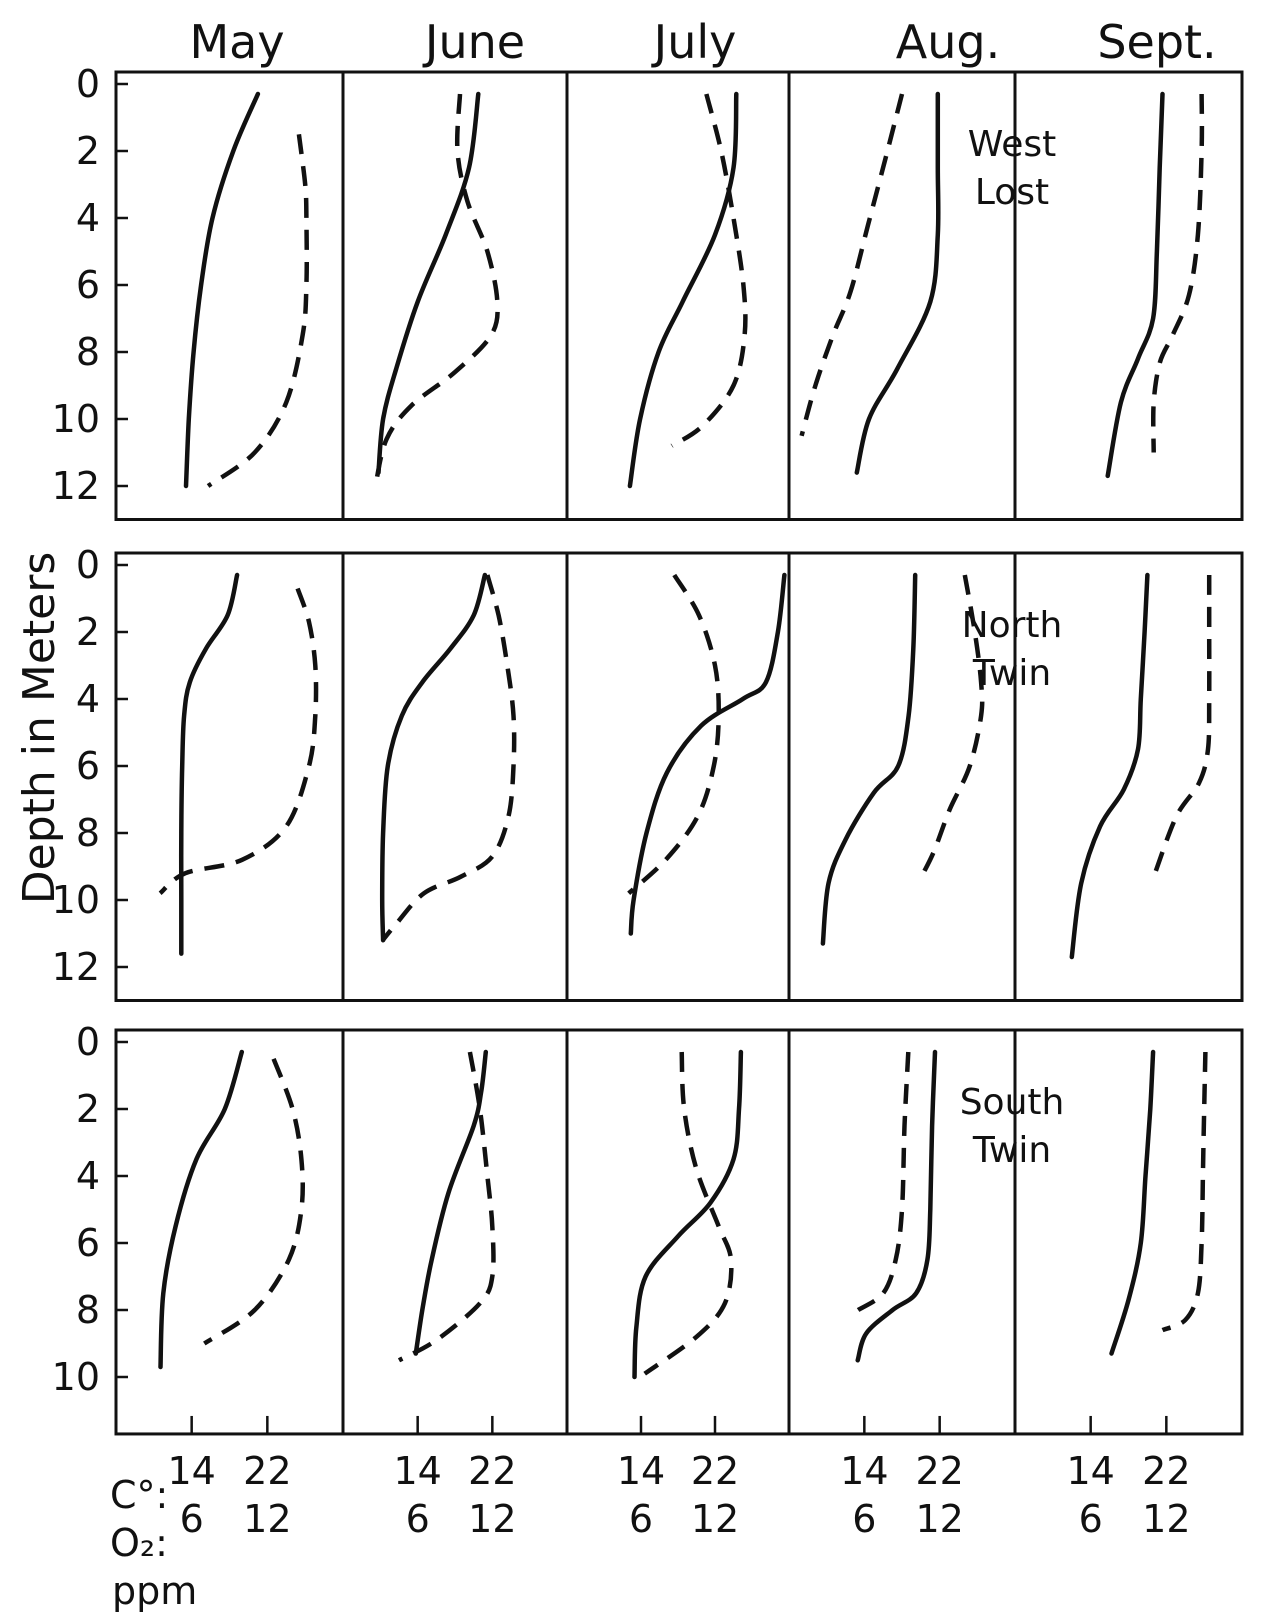 This screenshot has height=1620, width=1286. I want to click on oxygen-unit: ppm, so click(154, 1591).